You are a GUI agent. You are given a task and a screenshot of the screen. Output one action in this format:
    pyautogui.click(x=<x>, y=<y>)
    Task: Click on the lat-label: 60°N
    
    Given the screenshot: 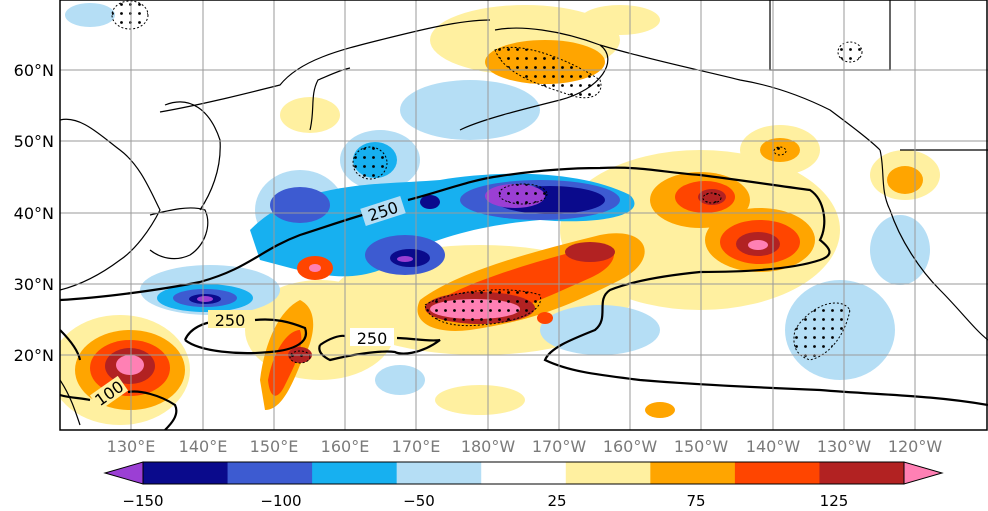 What is the action you would take?
    pyautogui.click(x=34, y=70)
    